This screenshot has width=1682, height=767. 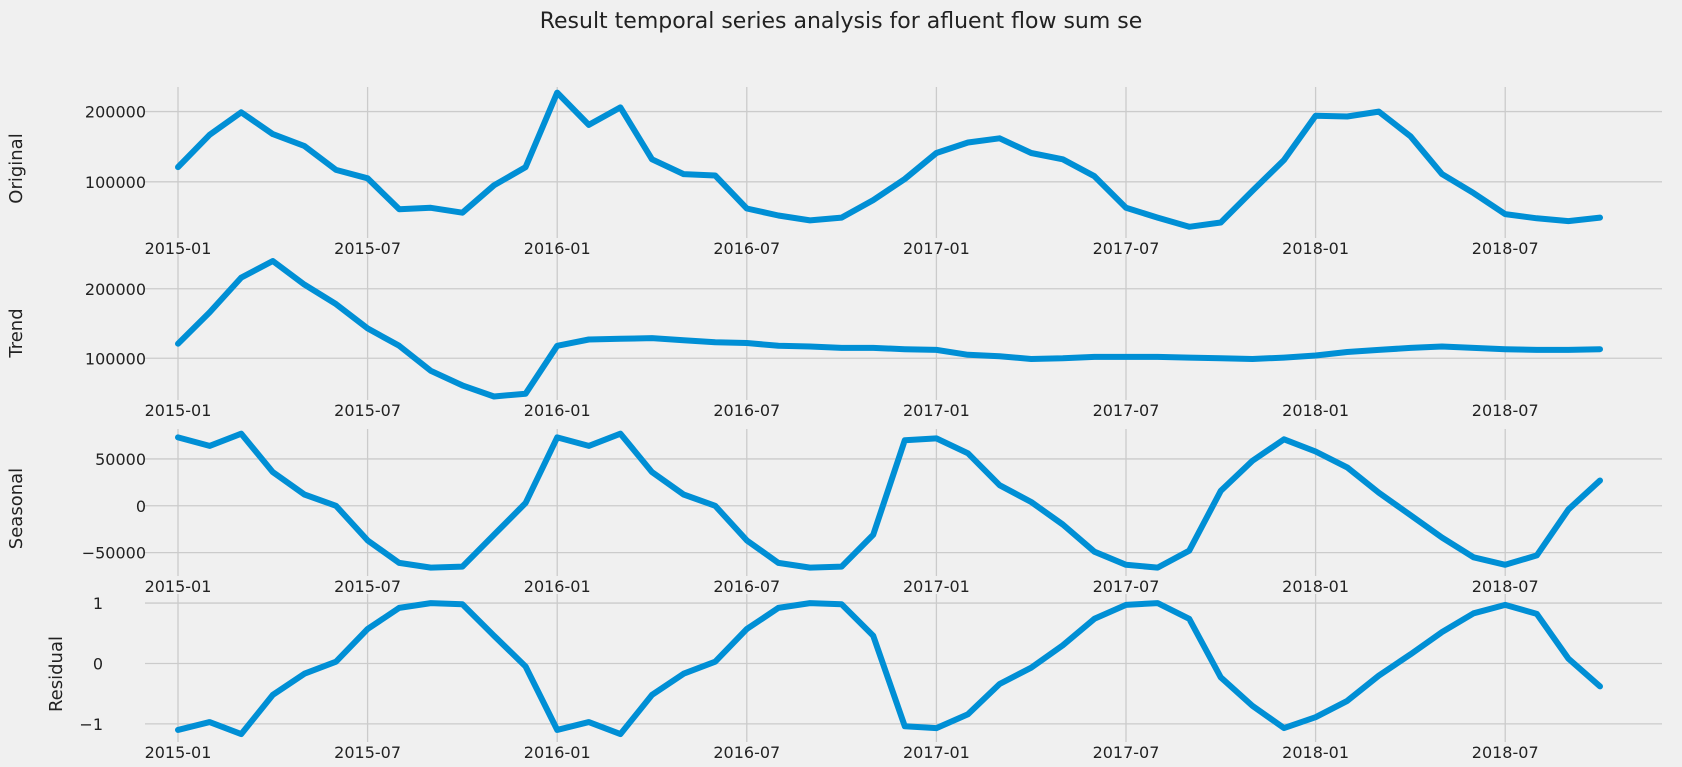 I want to click on y-axis-label: Original, so click(x=16, y=168).